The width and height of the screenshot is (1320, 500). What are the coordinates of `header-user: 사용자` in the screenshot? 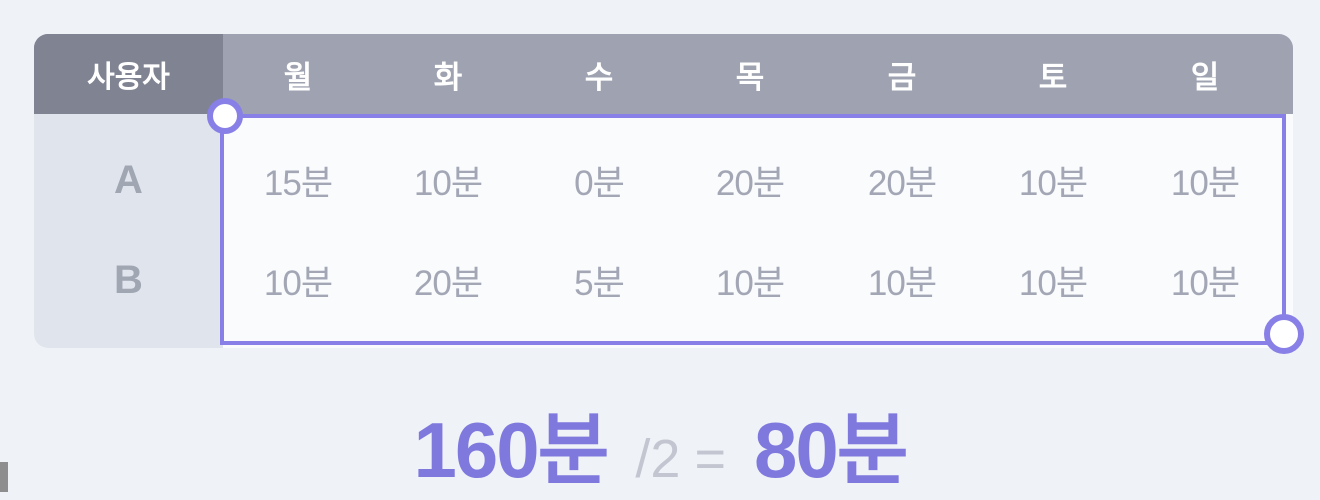 It's located at (128, 74).